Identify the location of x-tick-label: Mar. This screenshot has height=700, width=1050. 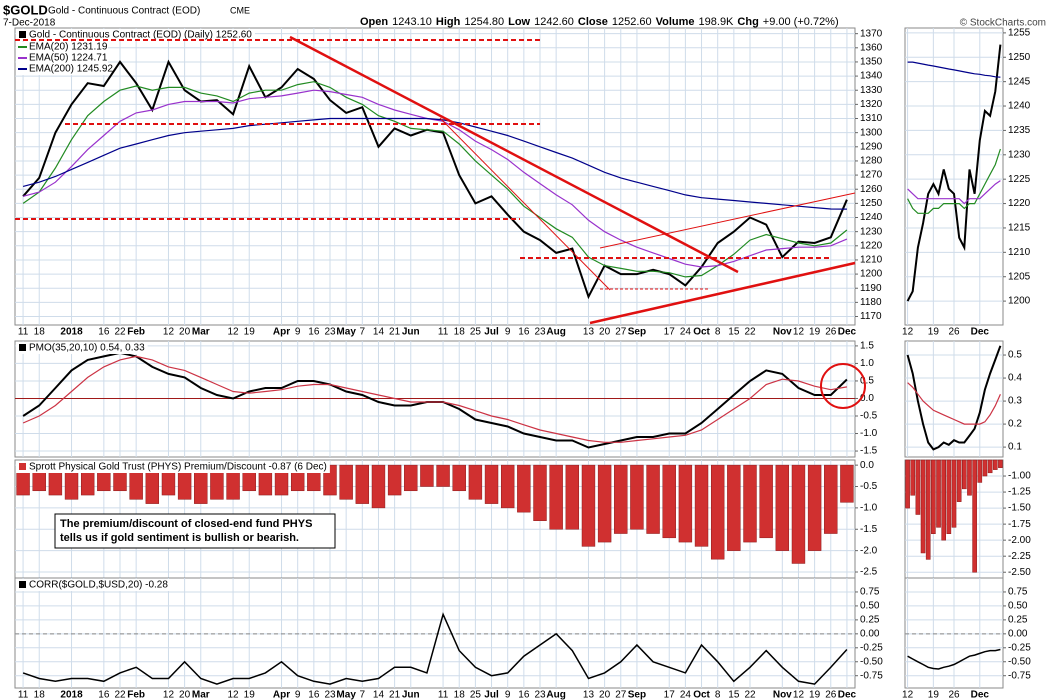
(201, 695).